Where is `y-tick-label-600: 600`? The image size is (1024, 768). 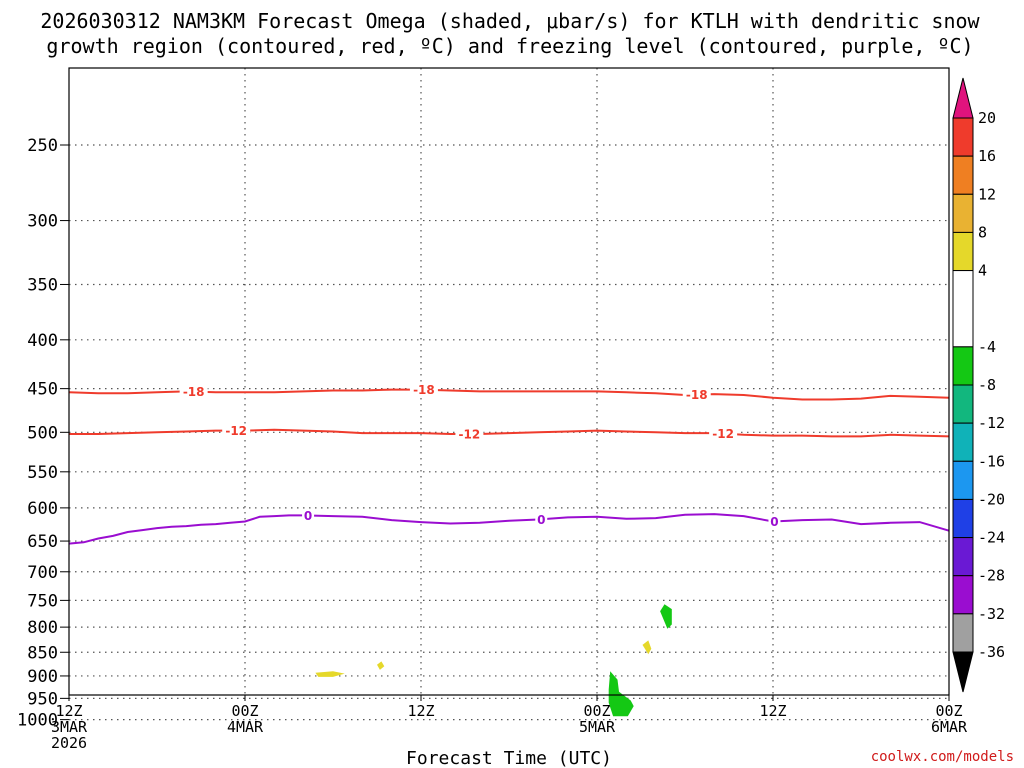
y-tick-label-600: 600 is located at coordinates (42, 509).